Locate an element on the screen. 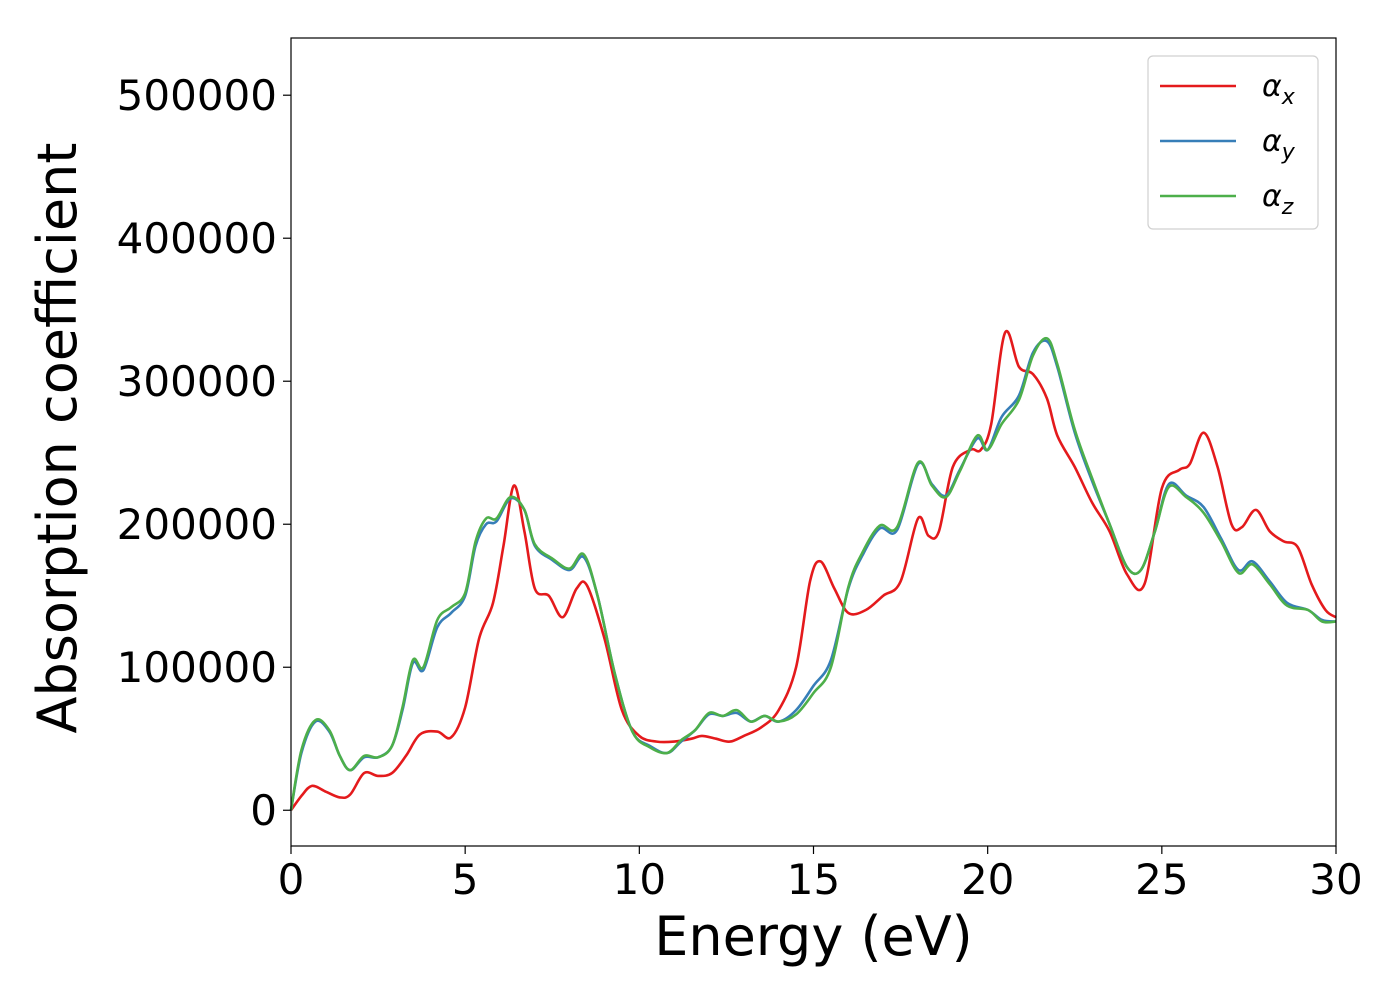 The image size is (1400, 1000). y-tick-label: 500000 is located at coordinates (197, 95).